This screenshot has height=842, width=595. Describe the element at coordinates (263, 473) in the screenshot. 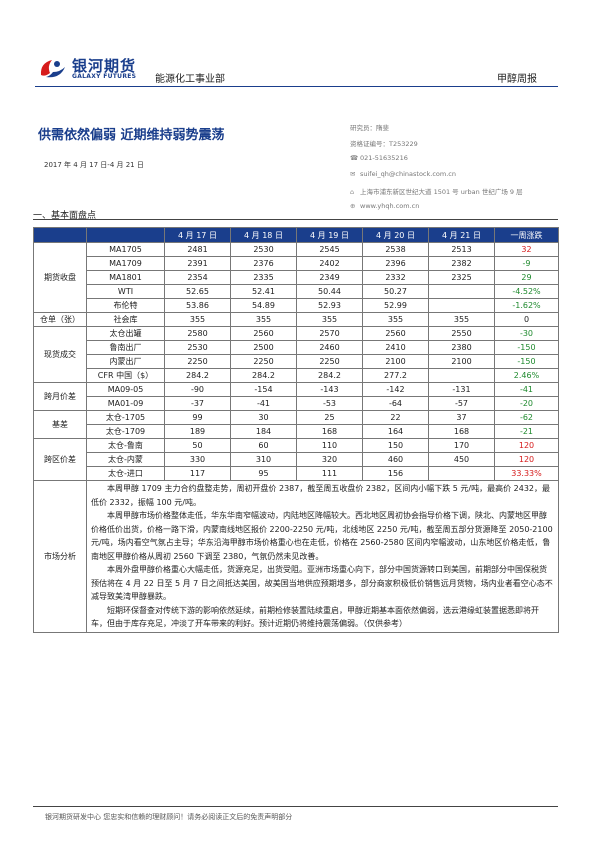

I see `value-cell: 95` at that location.